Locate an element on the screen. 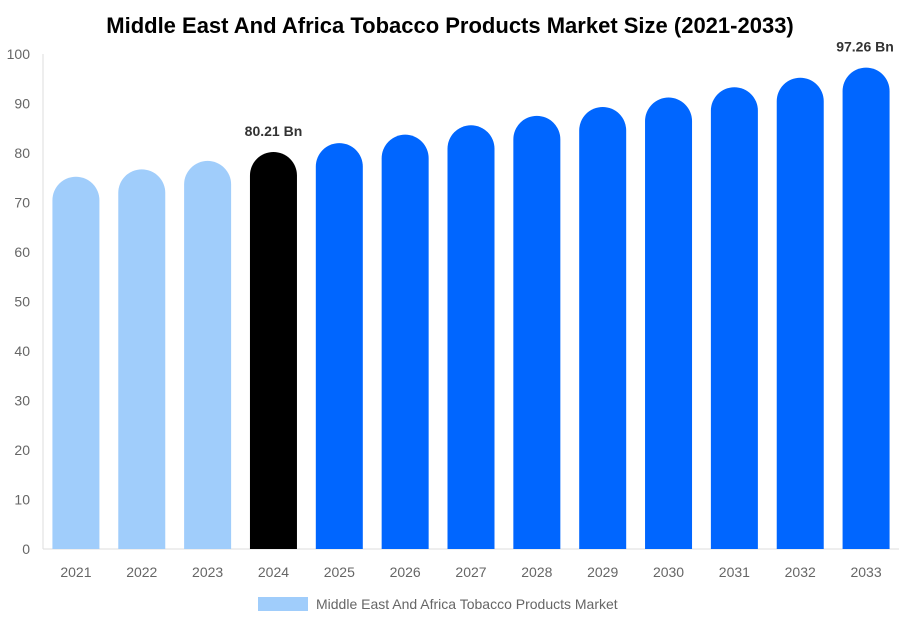  x-tick-label: 2025 is located at coordinates (339, 572).